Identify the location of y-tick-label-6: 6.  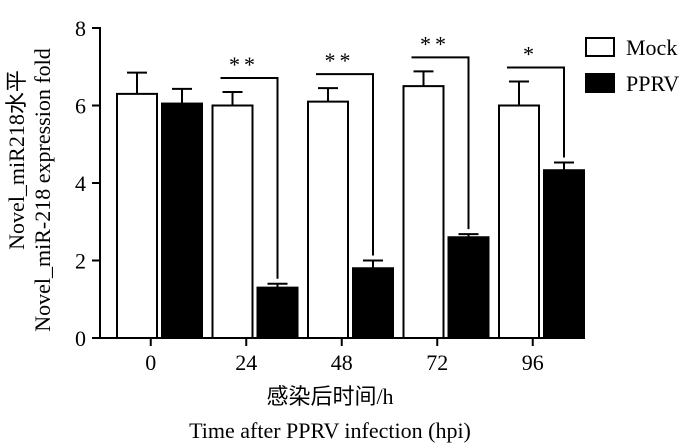
(80, 106).